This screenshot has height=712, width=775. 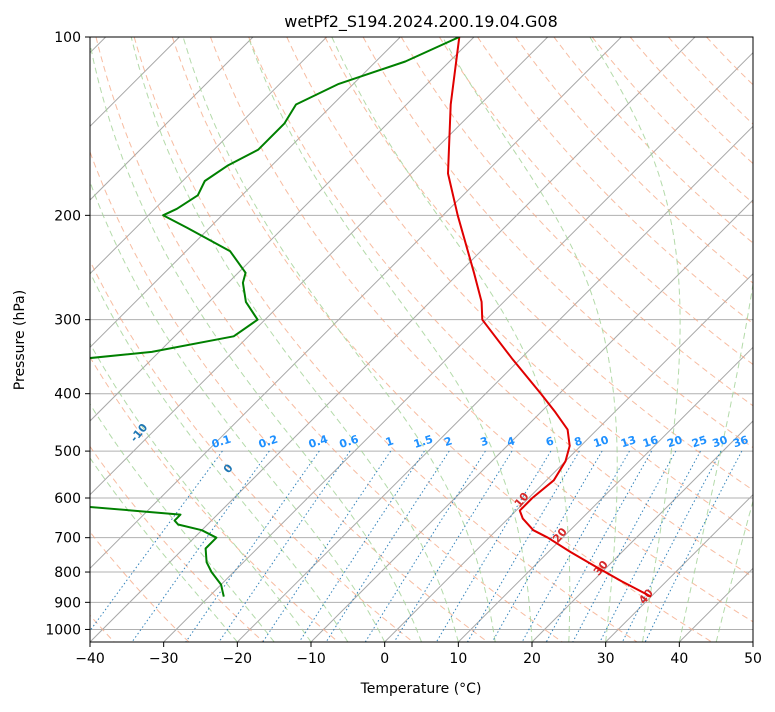 What do you see at coordinates (67, 539) in the screenshot?
I see `y-tick-label: 700` at bounding box center [67, 539].